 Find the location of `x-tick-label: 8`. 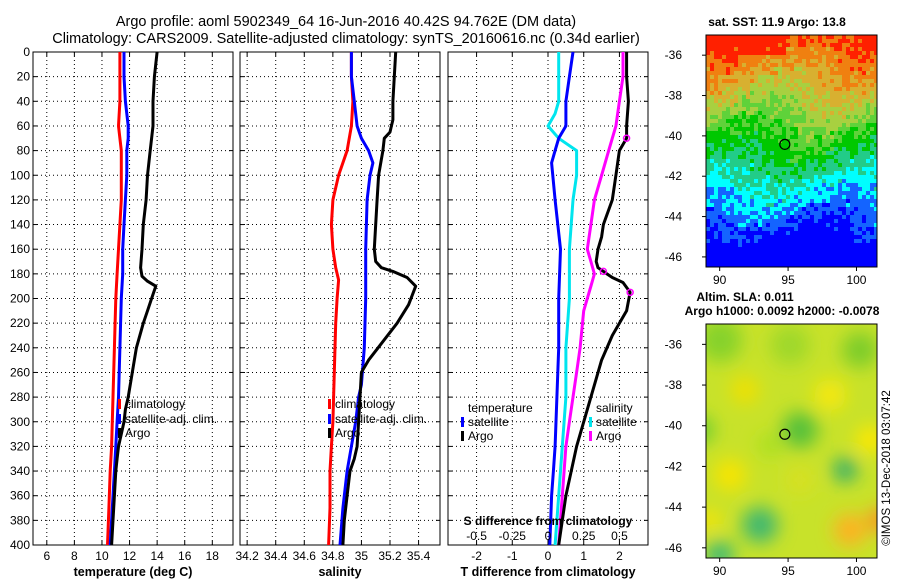

x-tick-label: 8 is located at coordinates (74, 556).